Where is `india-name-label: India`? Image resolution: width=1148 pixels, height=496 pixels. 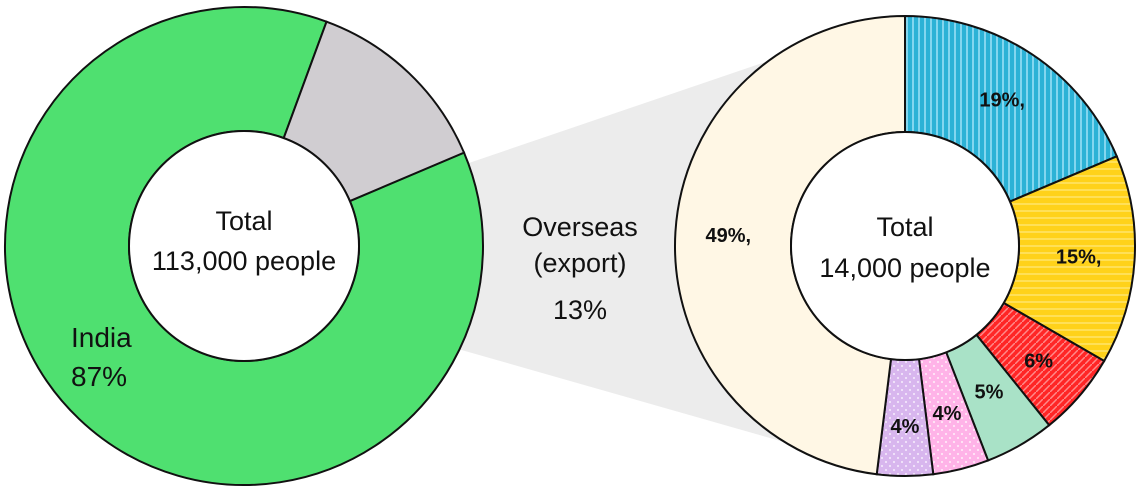 india-name-label: India is located at coordinates (101, 337).